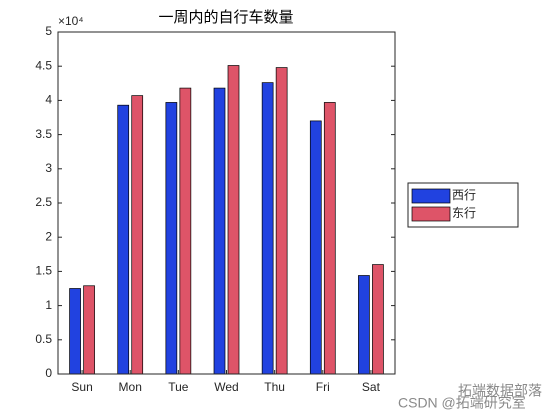 The height and width of the screenshot is (420, 560). I want to click on y-tick-label: 5, so click(48, 31).